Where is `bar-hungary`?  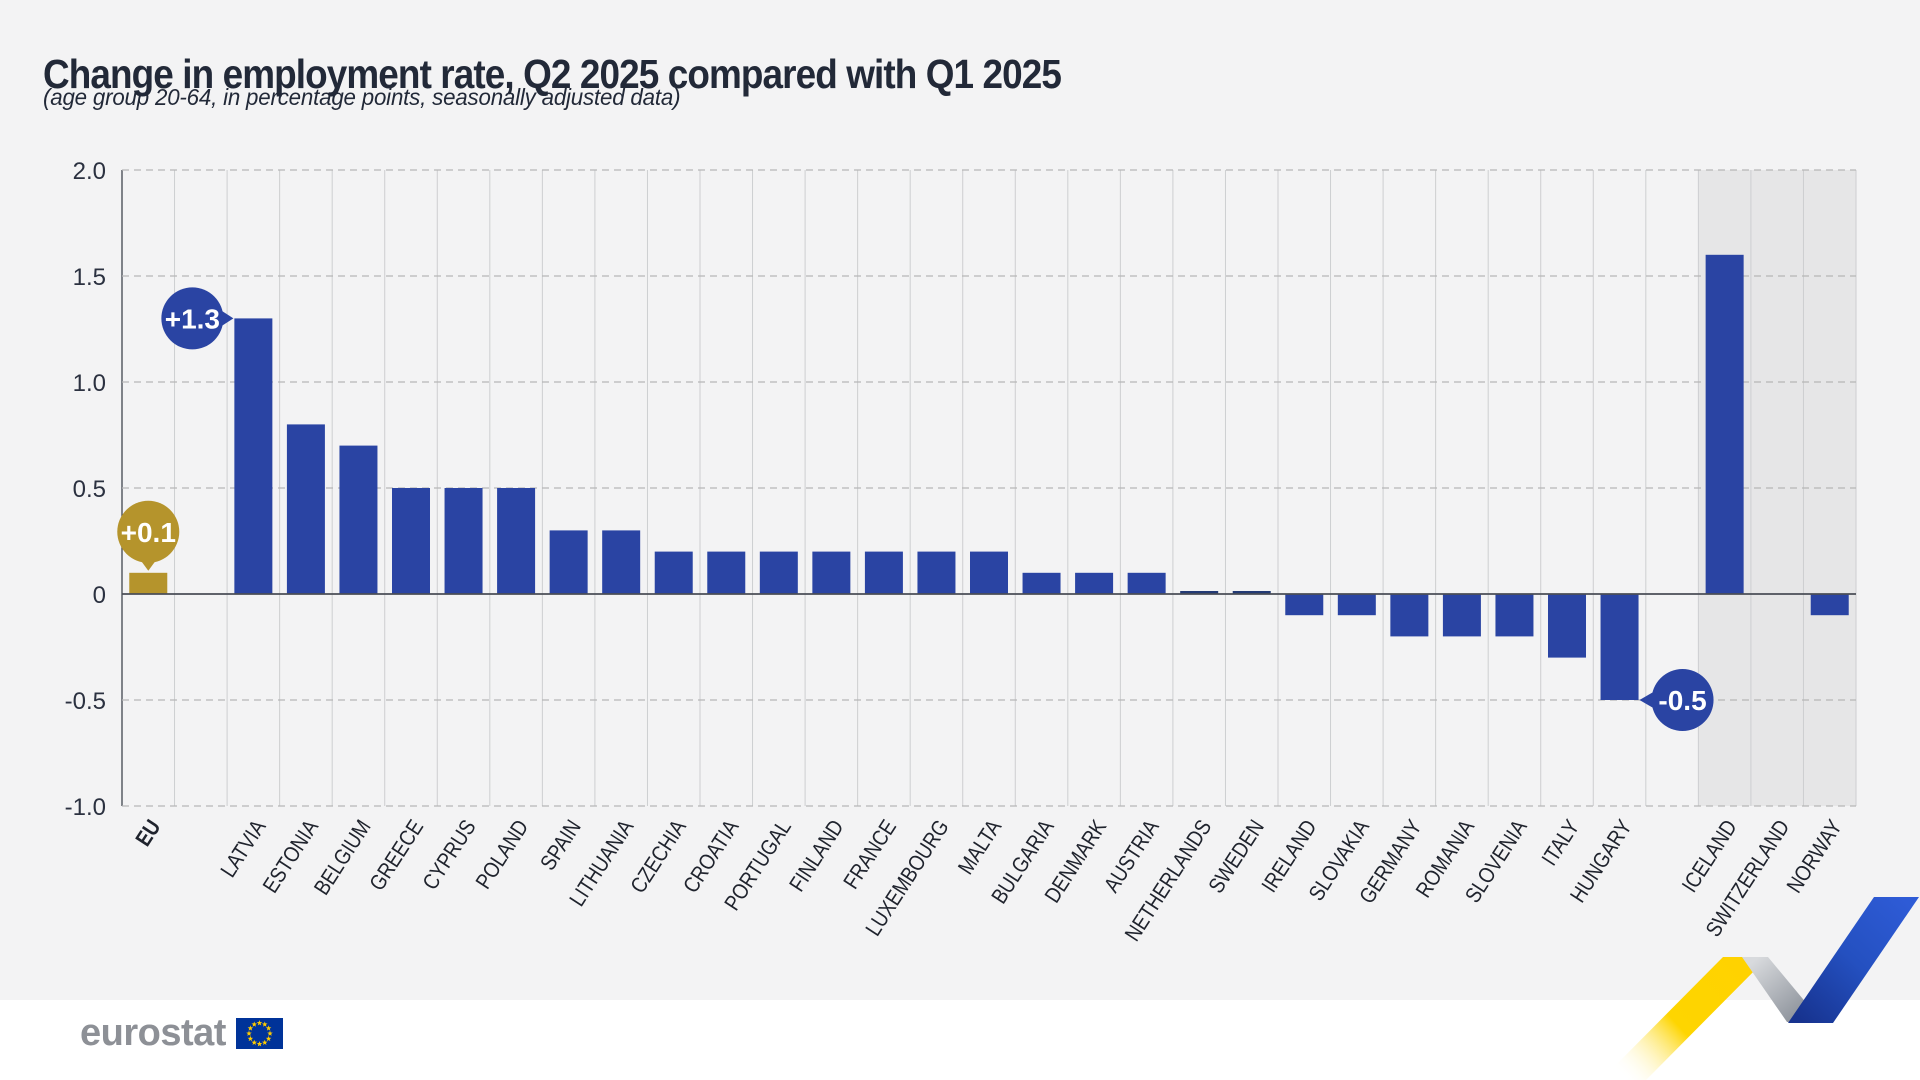
bar-hungary is located at coordinates (1619, 647).